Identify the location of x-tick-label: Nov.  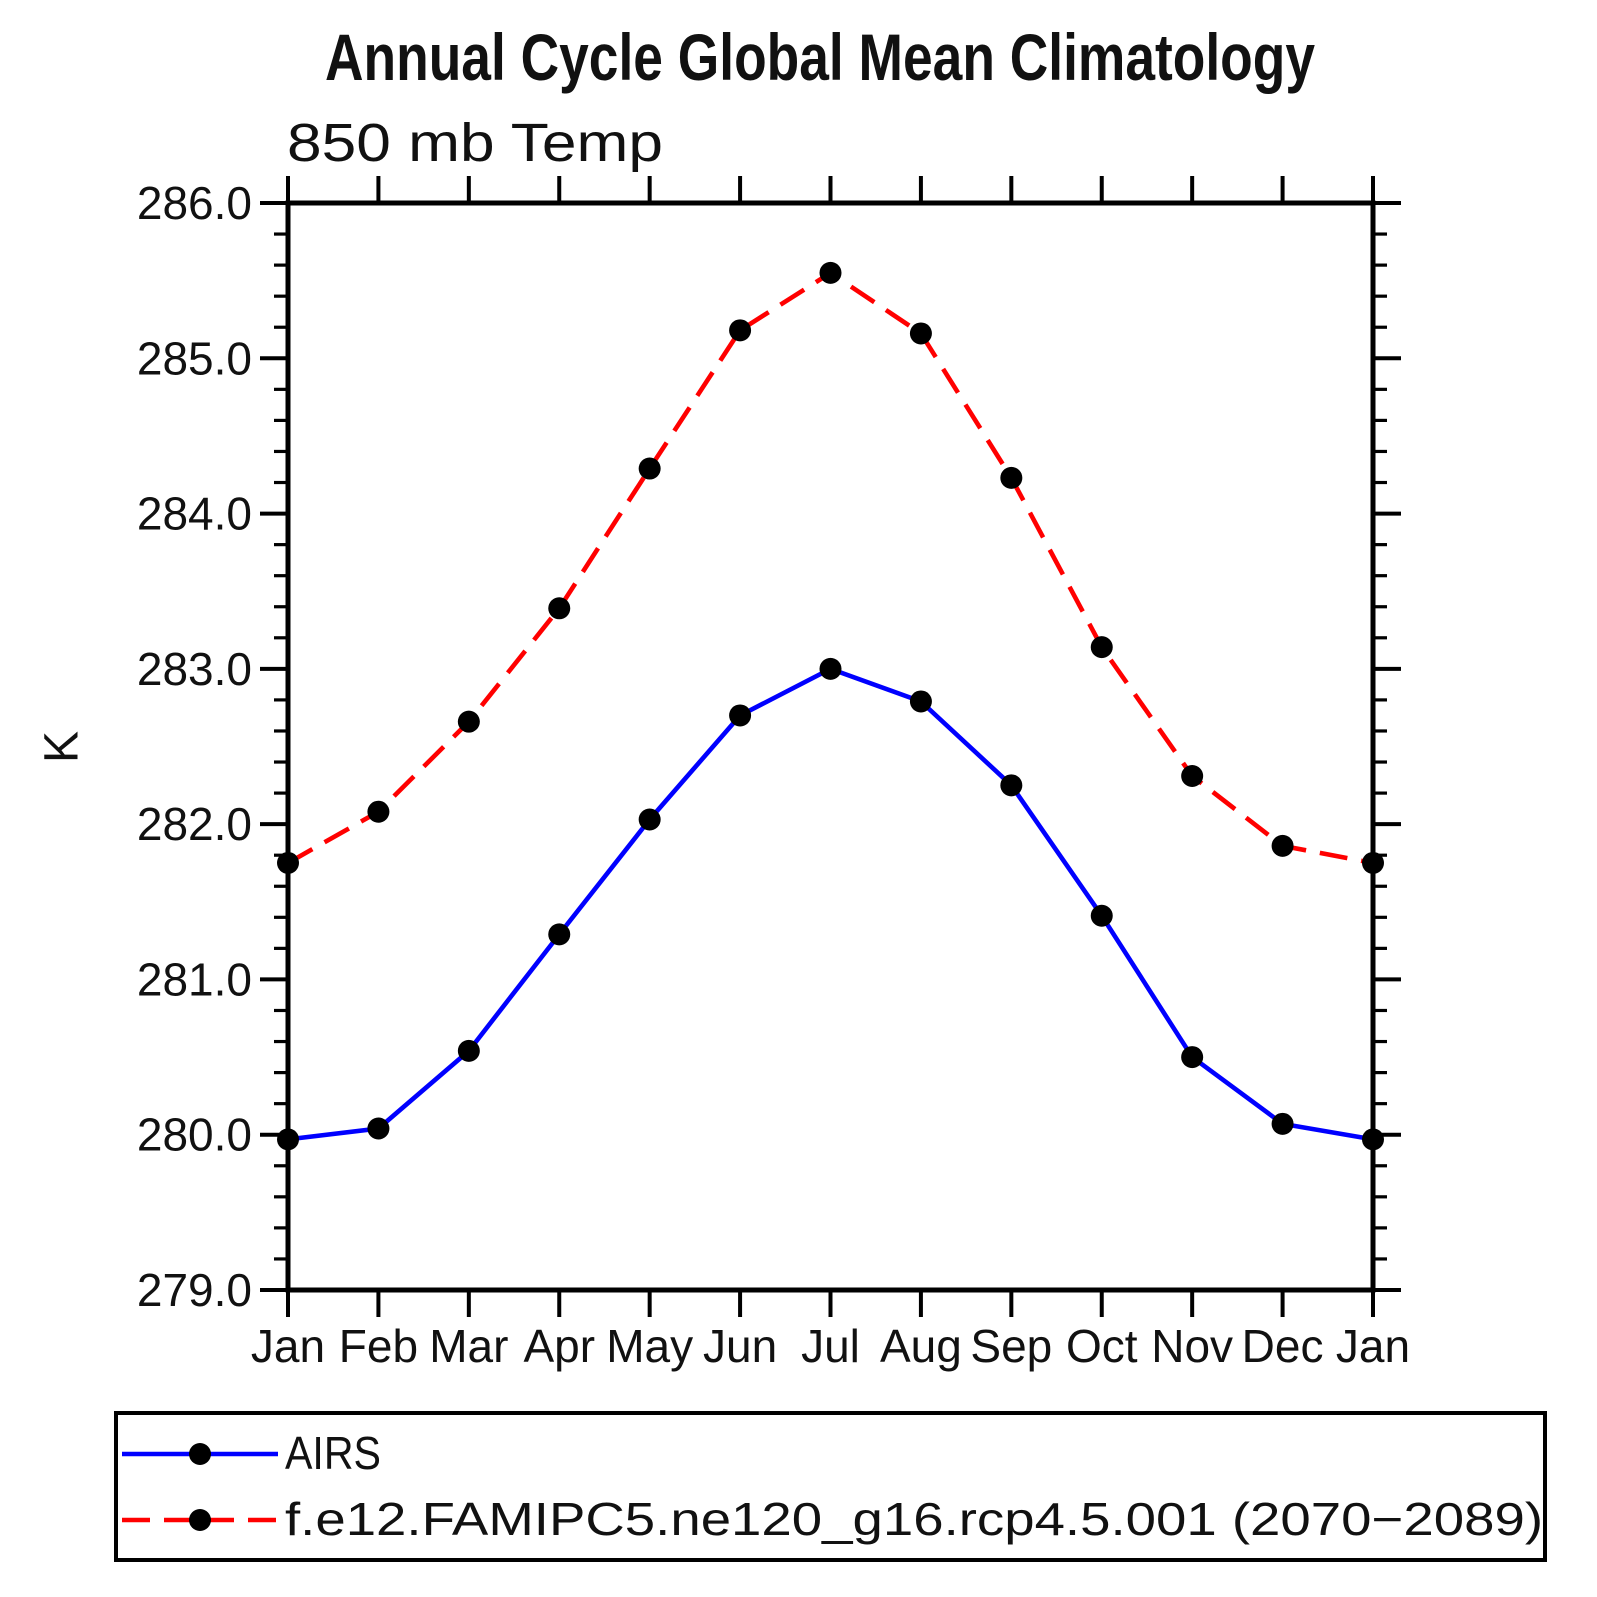
(1192, 1346).